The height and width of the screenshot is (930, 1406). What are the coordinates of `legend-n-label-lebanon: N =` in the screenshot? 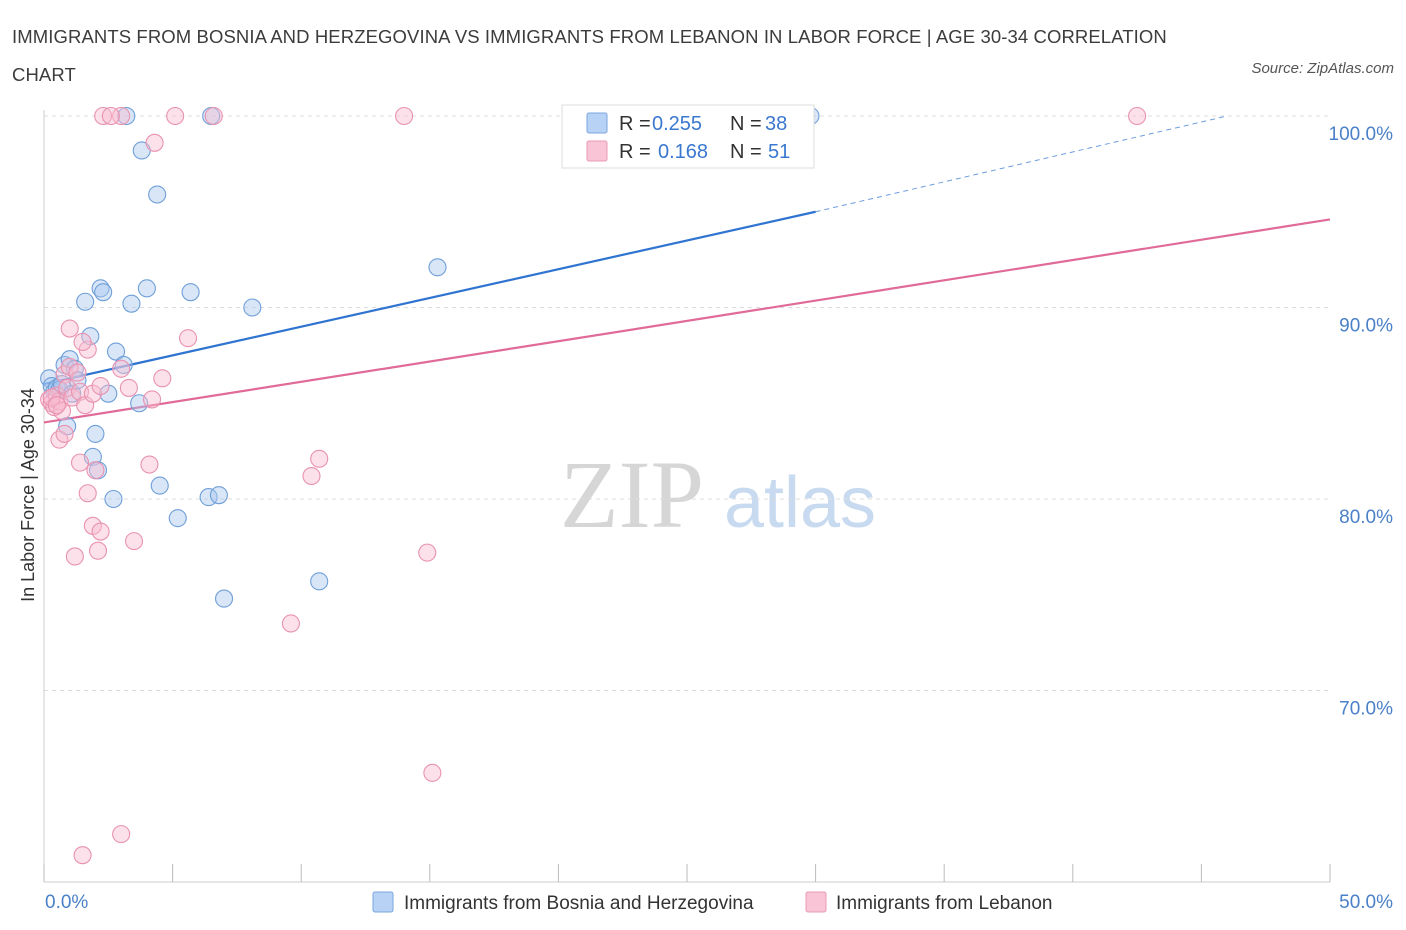 It's located at (746, 152).